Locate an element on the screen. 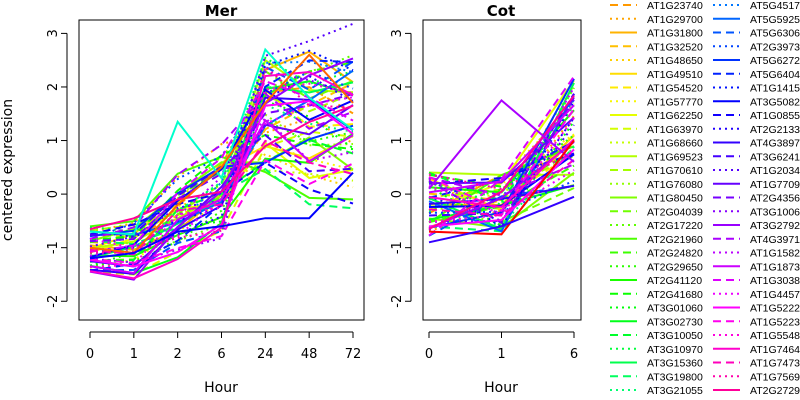 This screenshot has height=400, width=800. series-line-mer_blue_flat is located at coordinates (221, 216).